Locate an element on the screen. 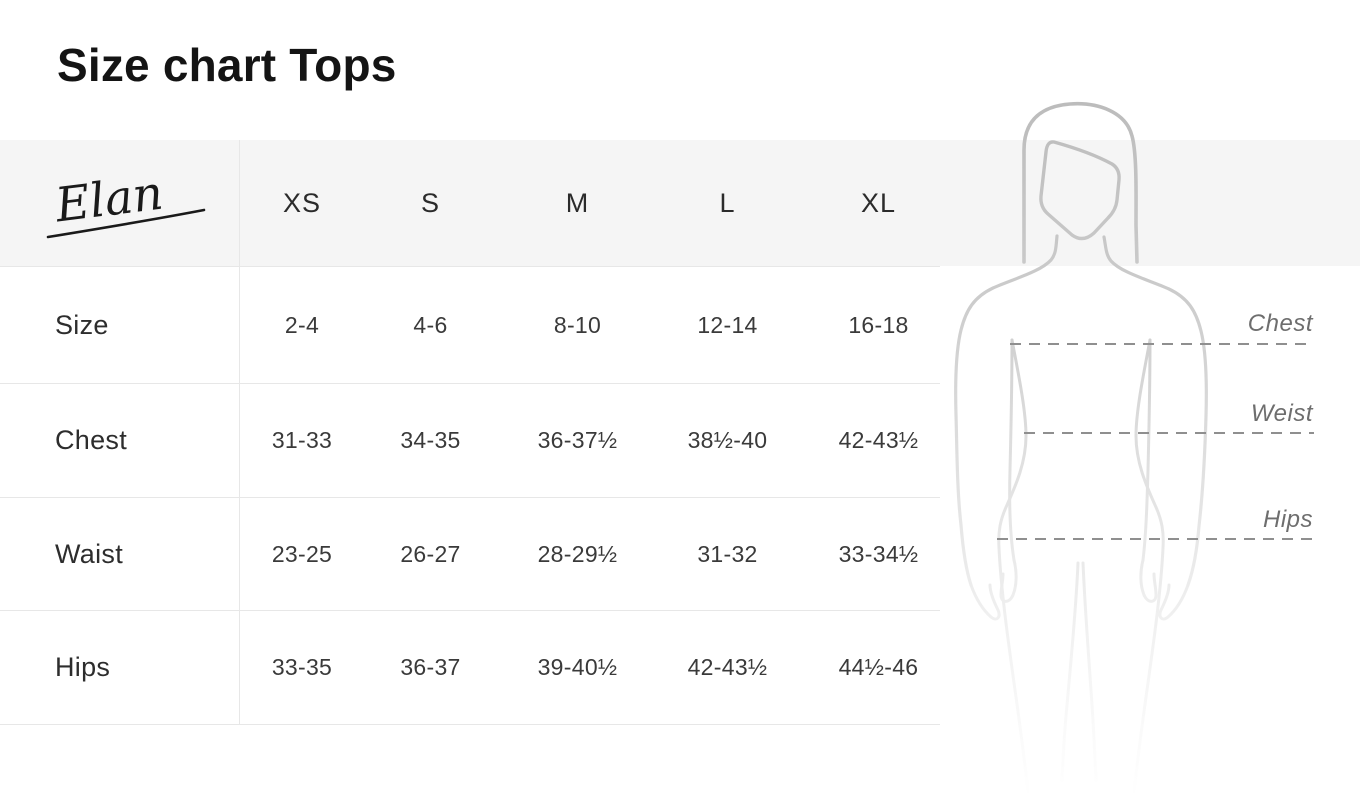 Image resolution: width=1360 pixels, height=804 pixels. waist-measurement-label: Weist is located at coordinates (1281, 413).